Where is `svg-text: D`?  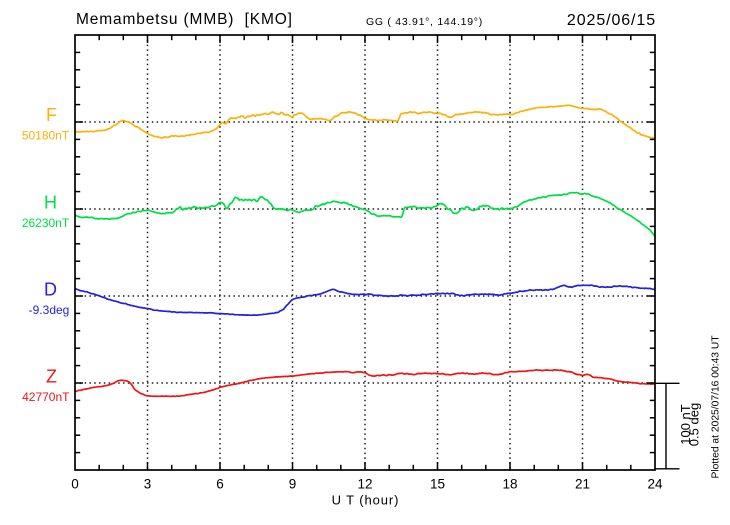
svg-text: D is located at coordinates (50, 290).